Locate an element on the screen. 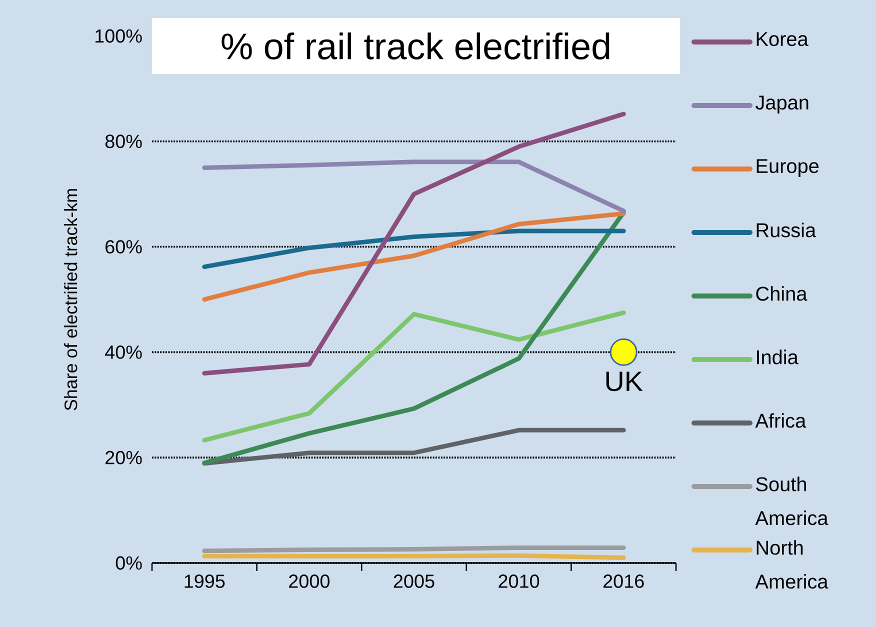 This screenshot has height=627, width=876. y-tick-label: 40% is located at coordinates (123, 352).